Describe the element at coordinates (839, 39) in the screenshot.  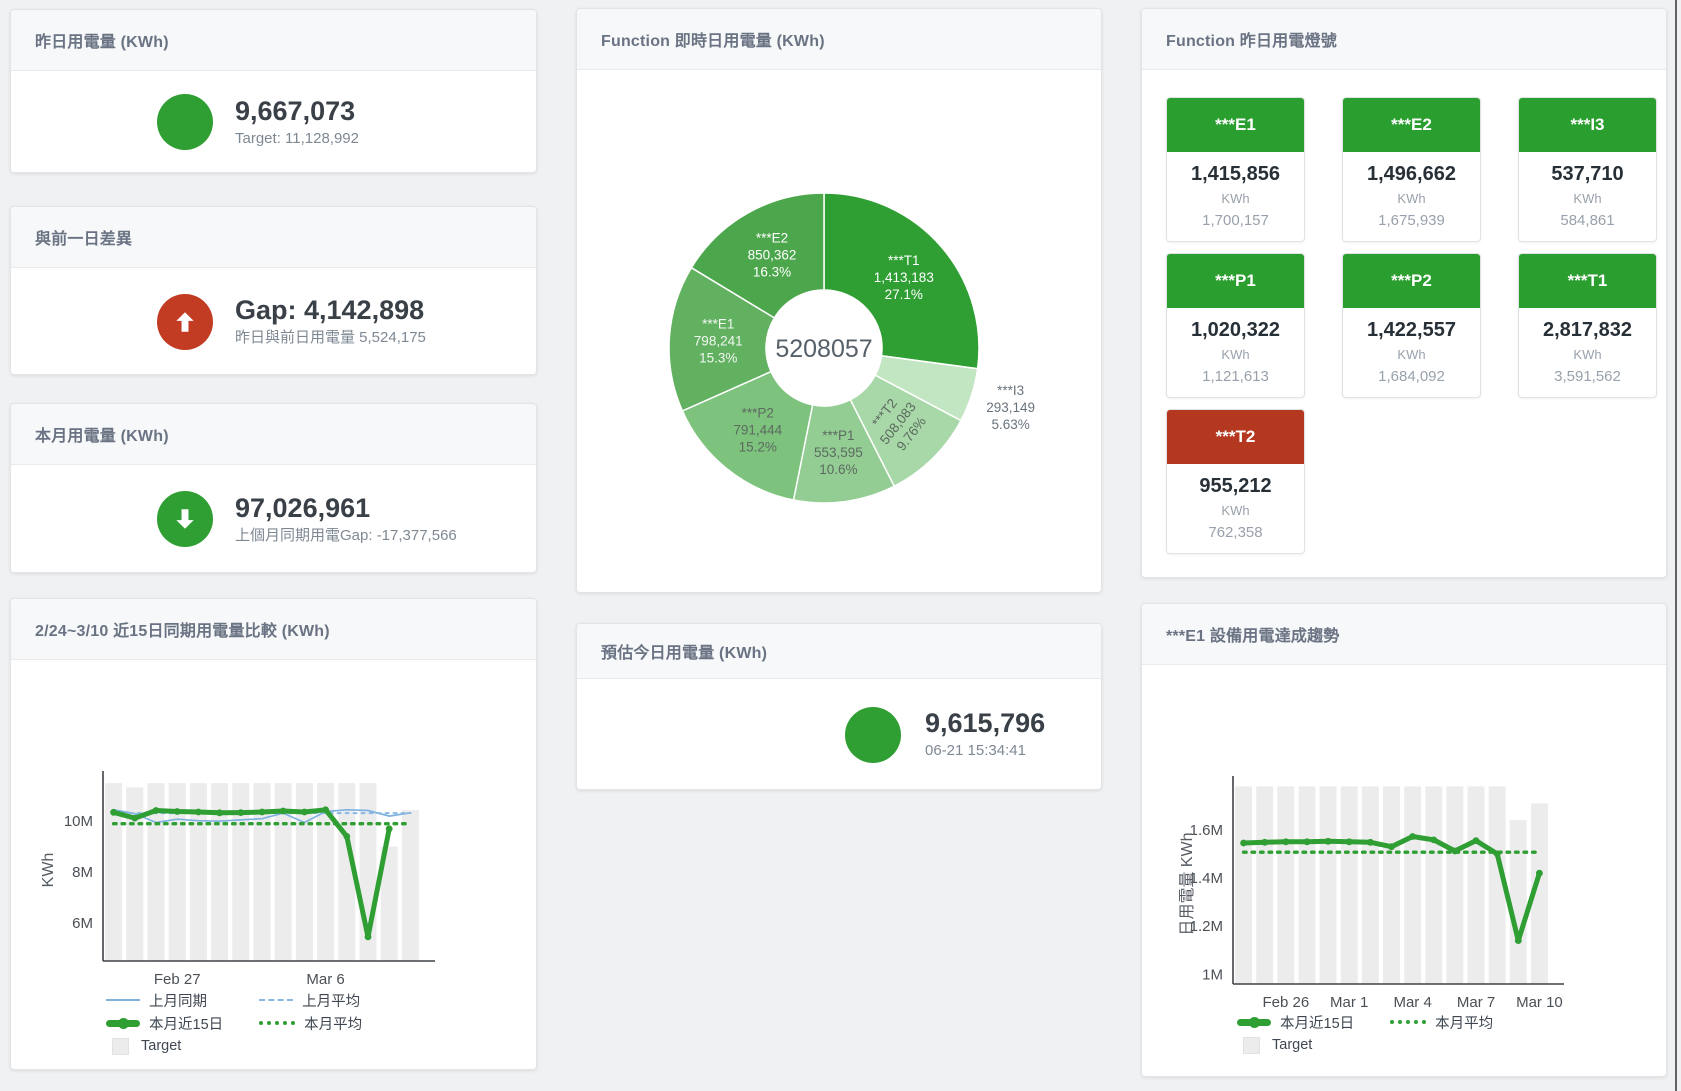
I see `panel-donut-header: Function 即時日用電量 (KWh)` at that location.